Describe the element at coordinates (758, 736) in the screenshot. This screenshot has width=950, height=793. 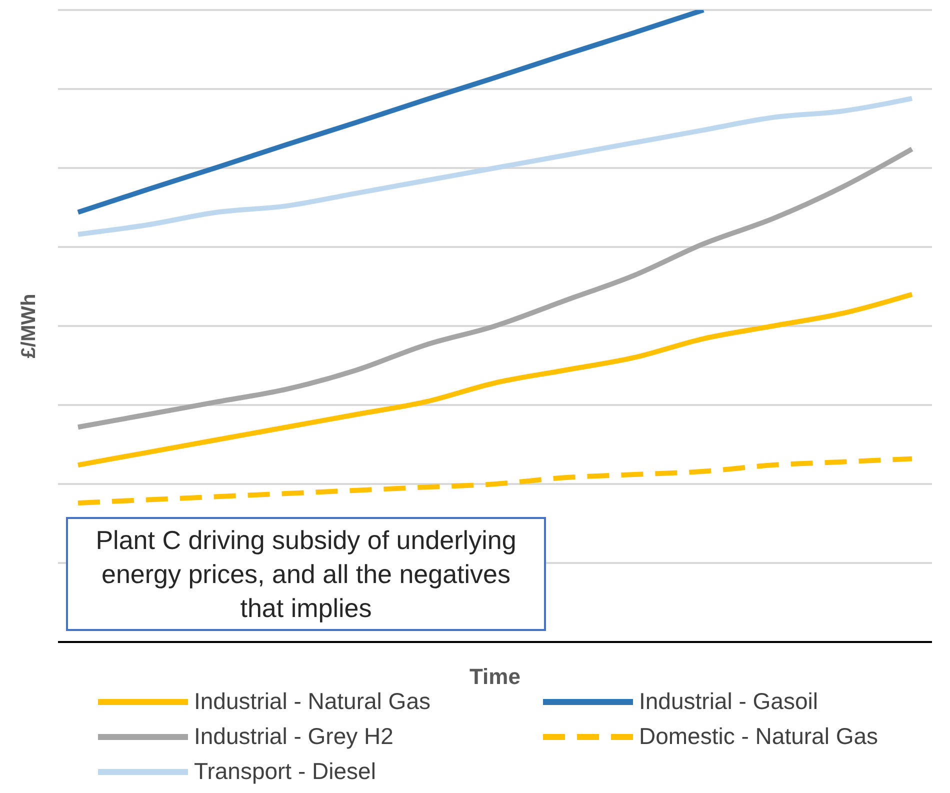
I see `legend-label: Domestic - Natural Gas` at that location.